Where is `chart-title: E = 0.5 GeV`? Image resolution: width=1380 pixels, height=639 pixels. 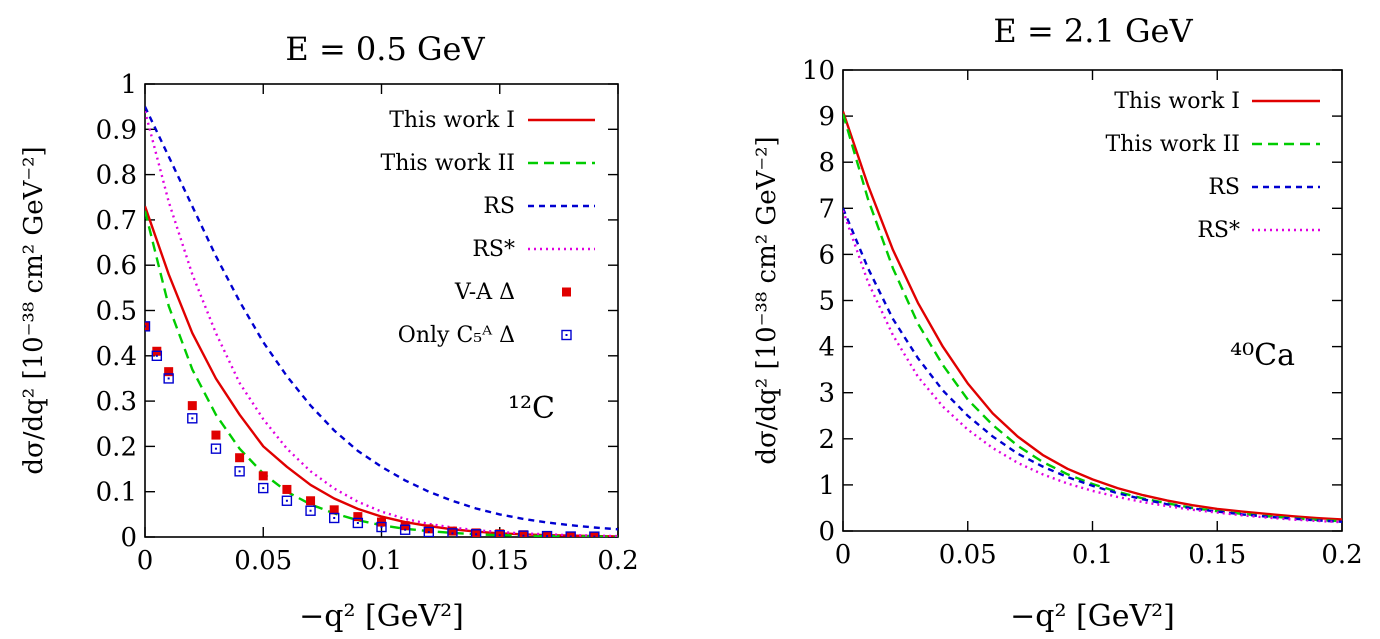 chart-title: E = 0.5 GeV is located at coordinates (385, 49).